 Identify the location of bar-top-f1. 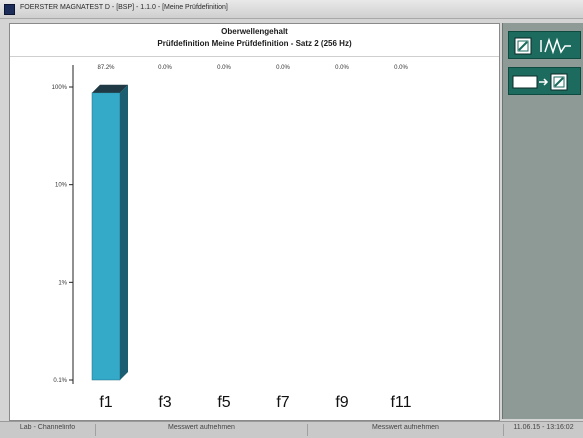
(110, 88).